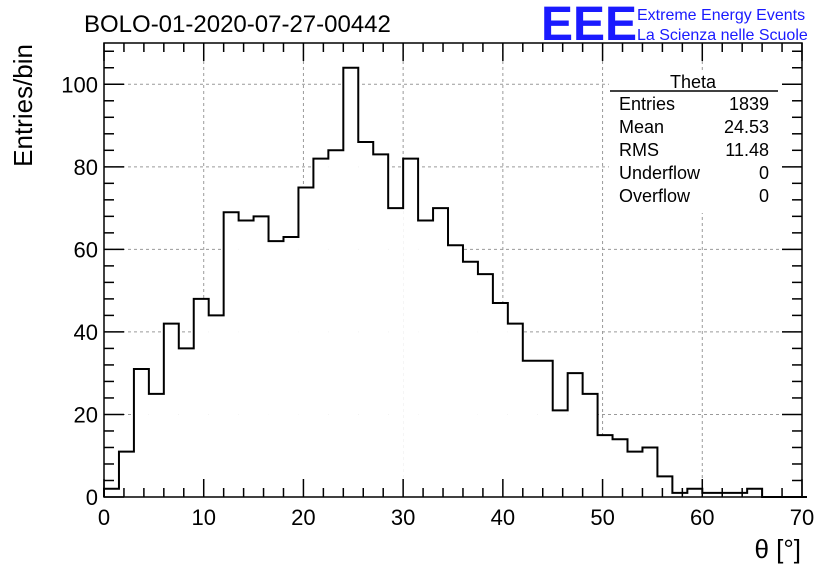 The image size is (836, 572). What do you see at coordinates (403, 517) in the screenshot?
I see `x-tick-label: 30` at bounding box center [403, 517].